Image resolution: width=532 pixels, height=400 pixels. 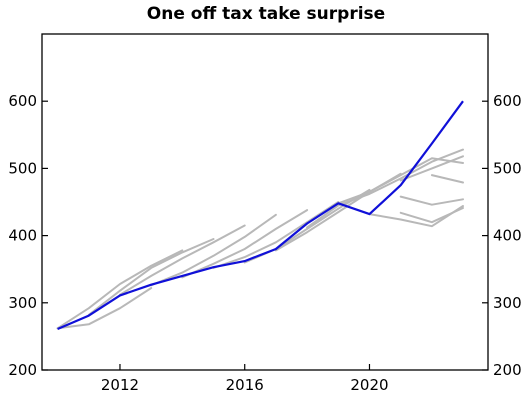 I want to click on x-tick-label-2016: 2016, so click(x=245, y=385).